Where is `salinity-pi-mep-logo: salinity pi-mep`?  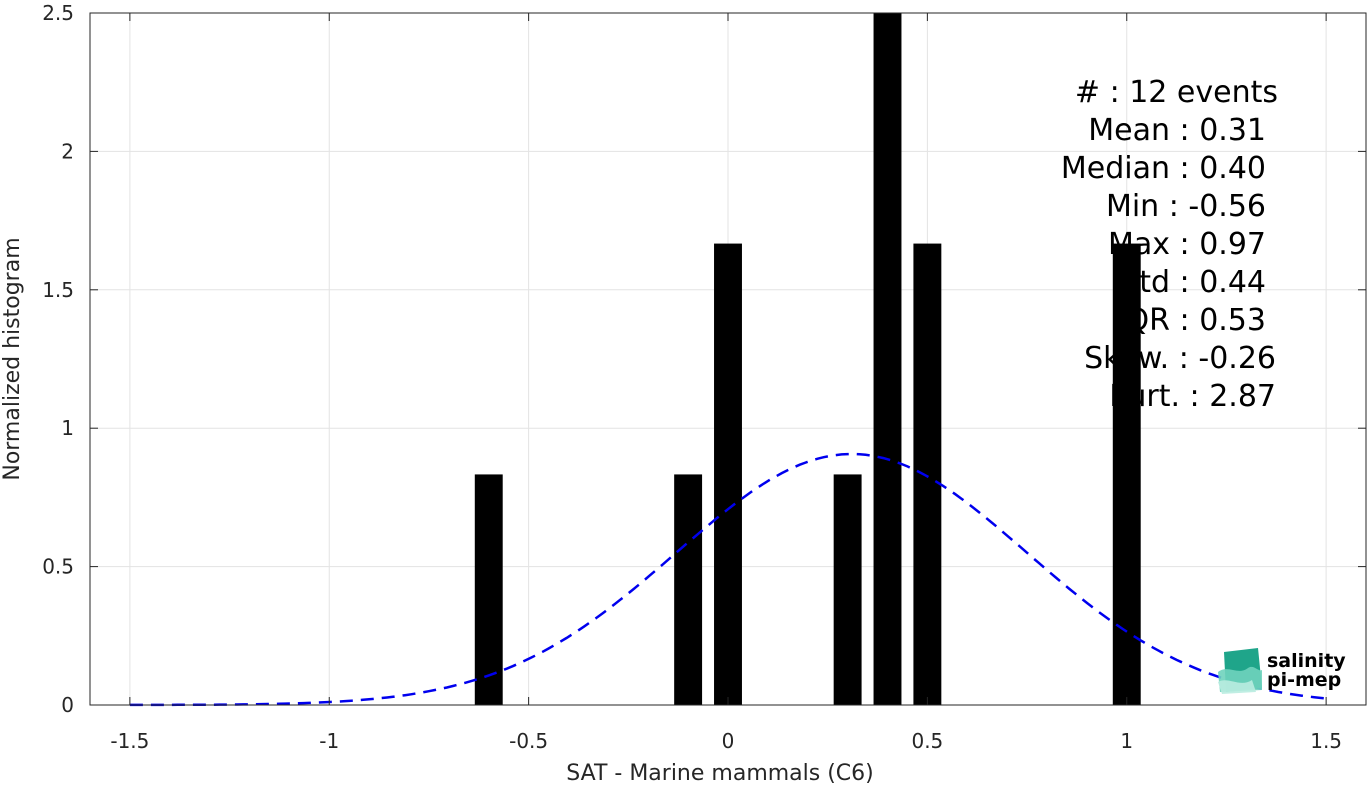
salinity-pi-mep-logo: salinity pi-mep is located at coordinates (1282, 671).